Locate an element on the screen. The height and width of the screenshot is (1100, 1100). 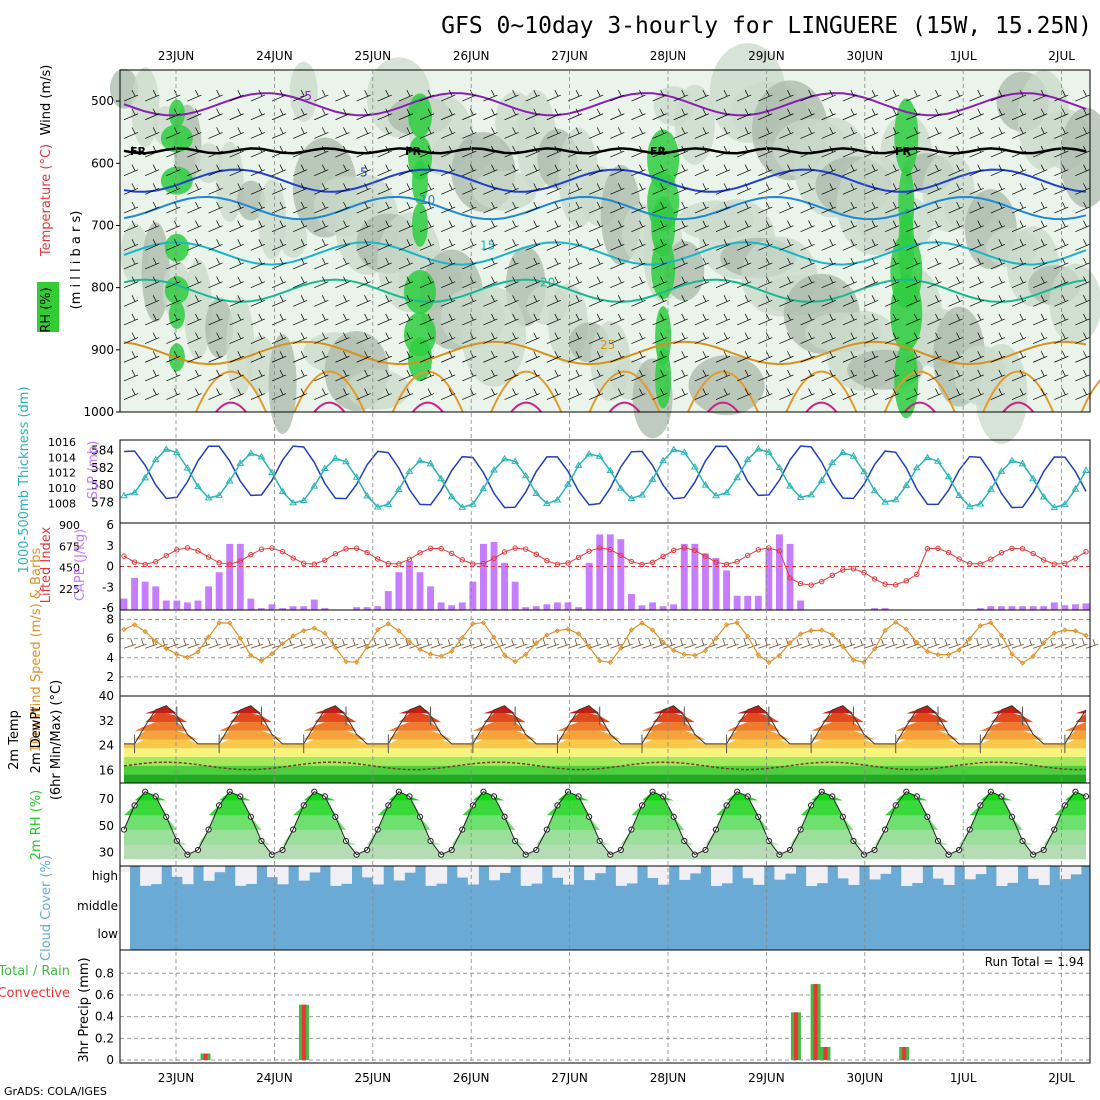
right-tick-label: 450 is located at coordinates (69, 568).